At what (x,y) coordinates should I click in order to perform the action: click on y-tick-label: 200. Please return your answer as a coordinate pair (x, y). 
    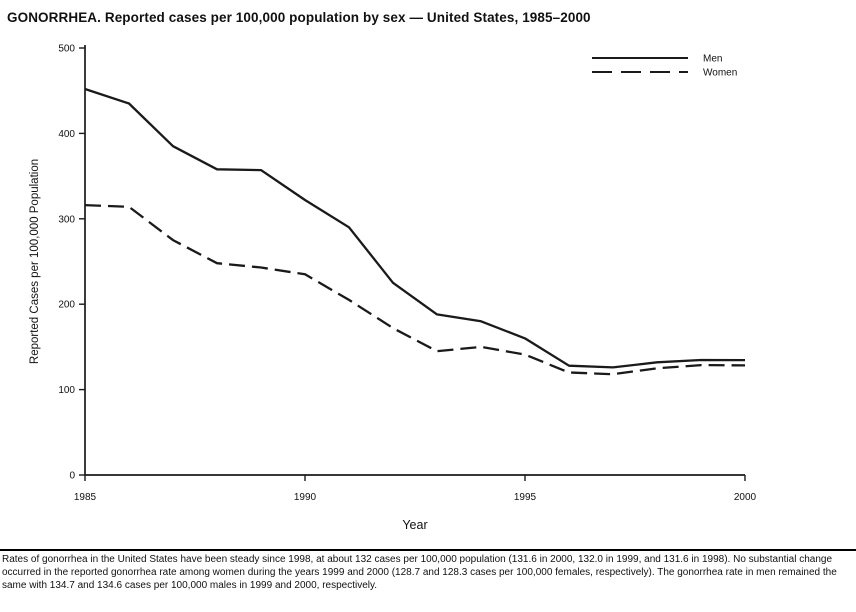
    Looking at the image, I should click on (66, 305).